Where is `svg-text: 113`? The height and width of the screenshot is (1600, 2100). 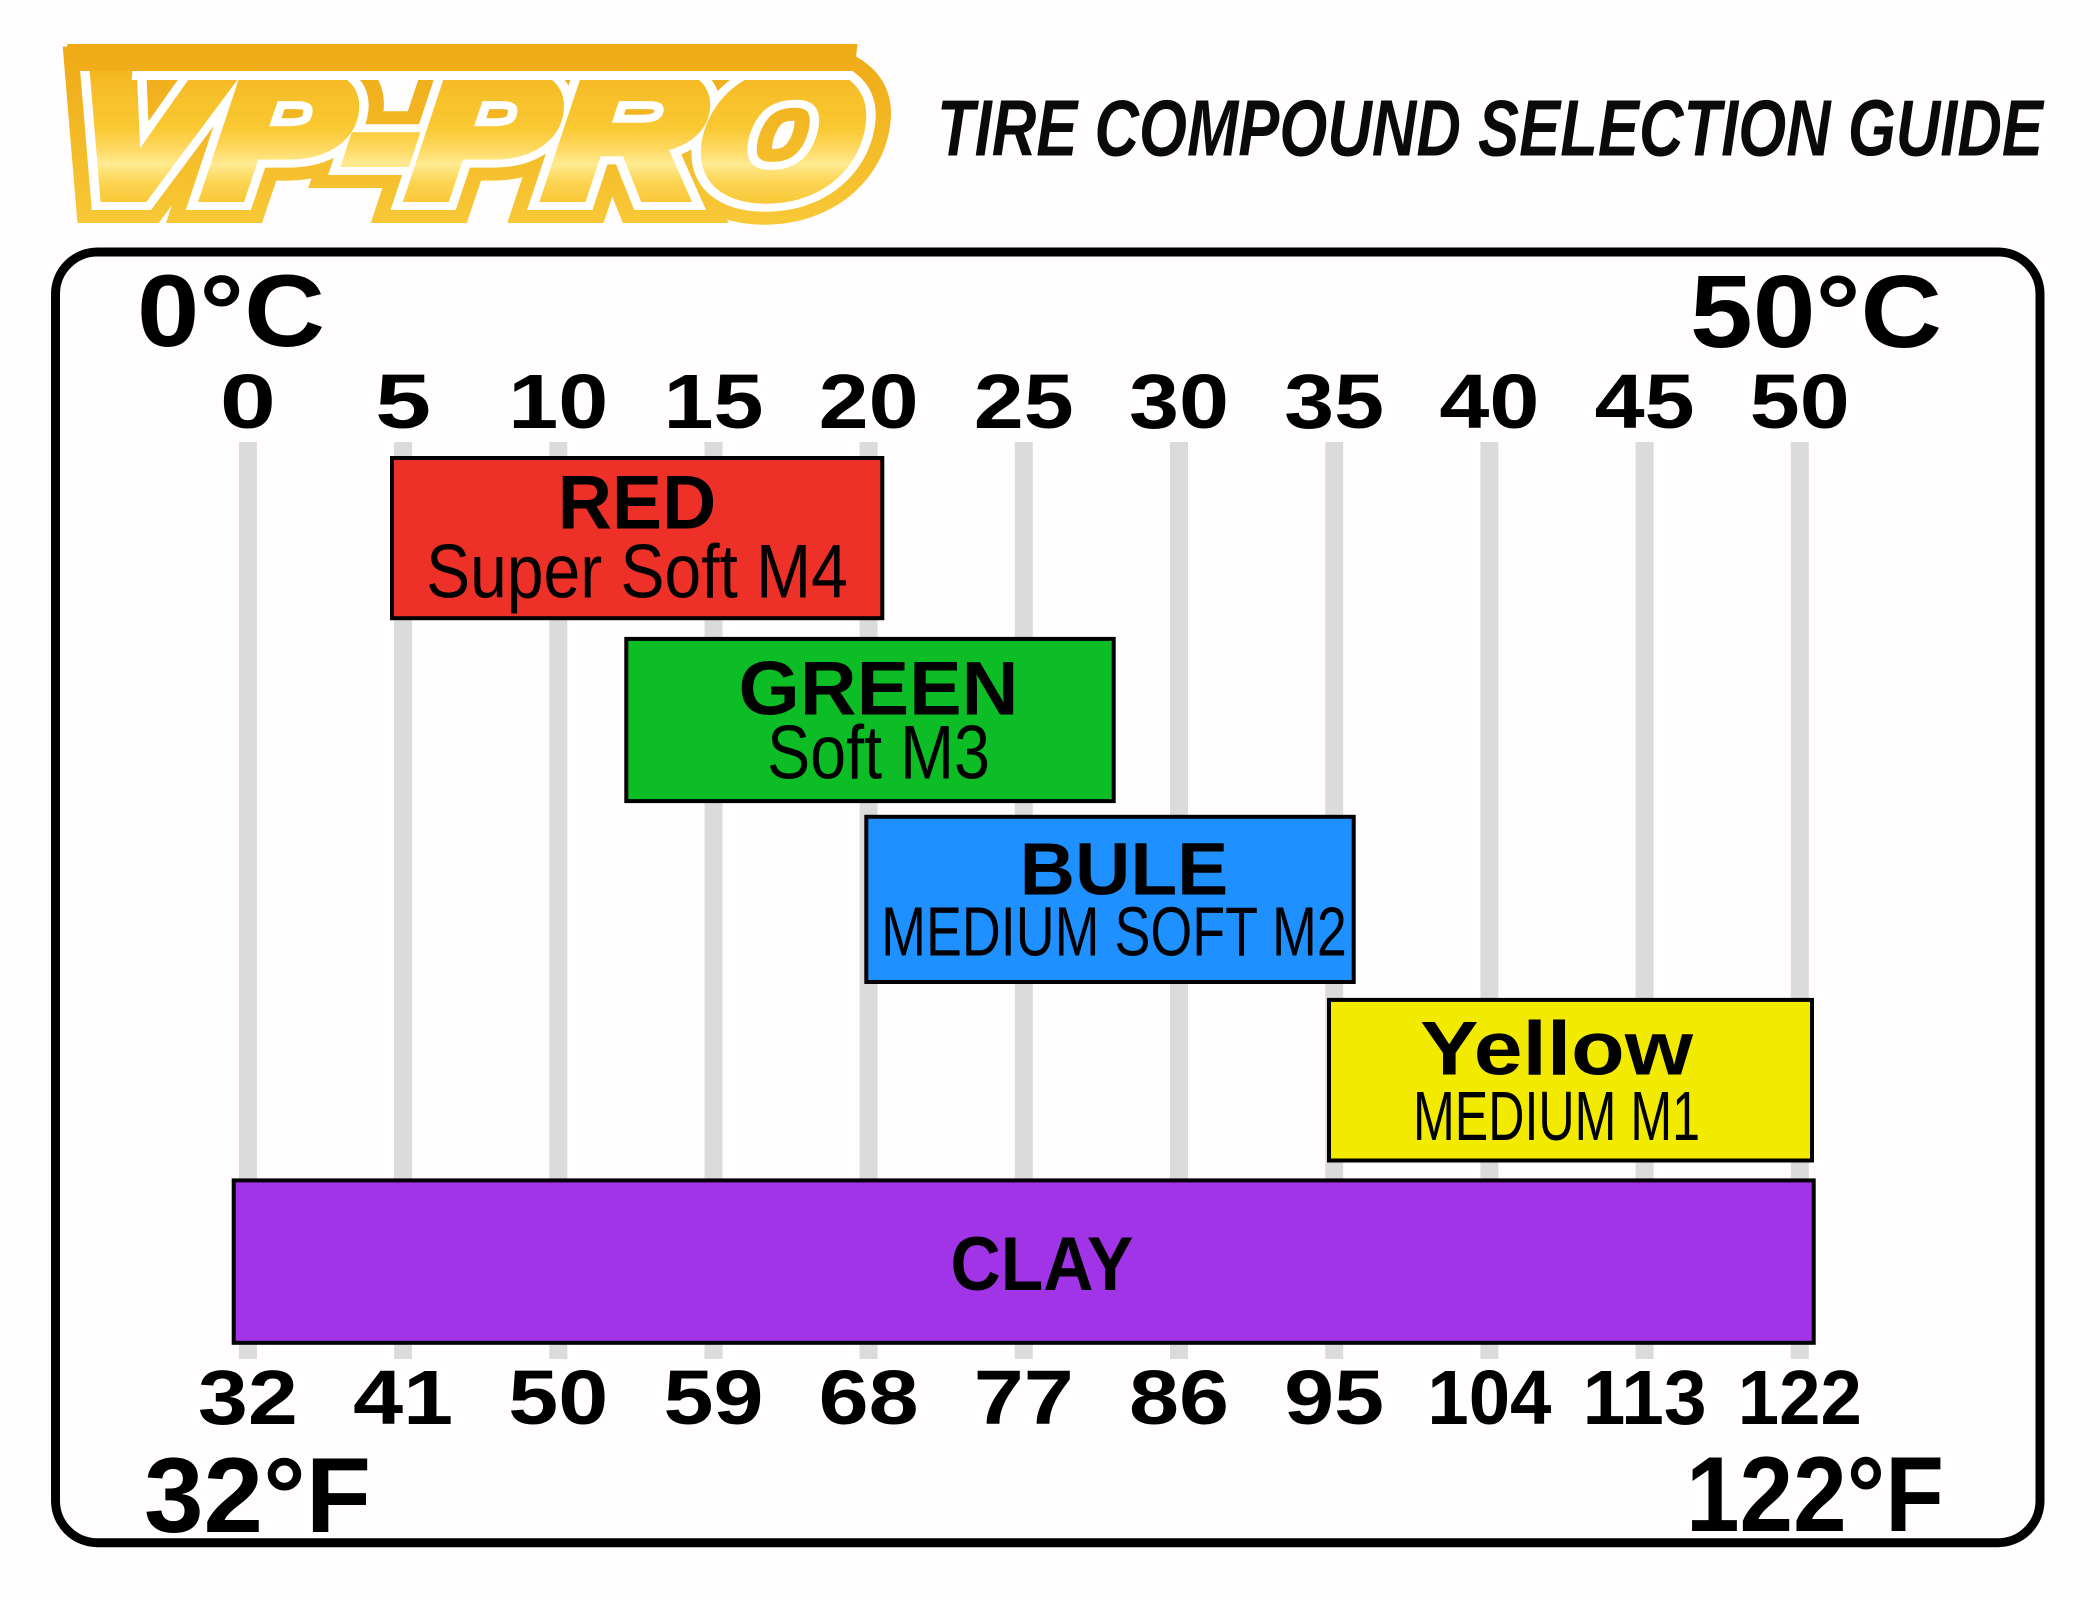
svg-text: 113 is located at coordinates (1645, 1398).